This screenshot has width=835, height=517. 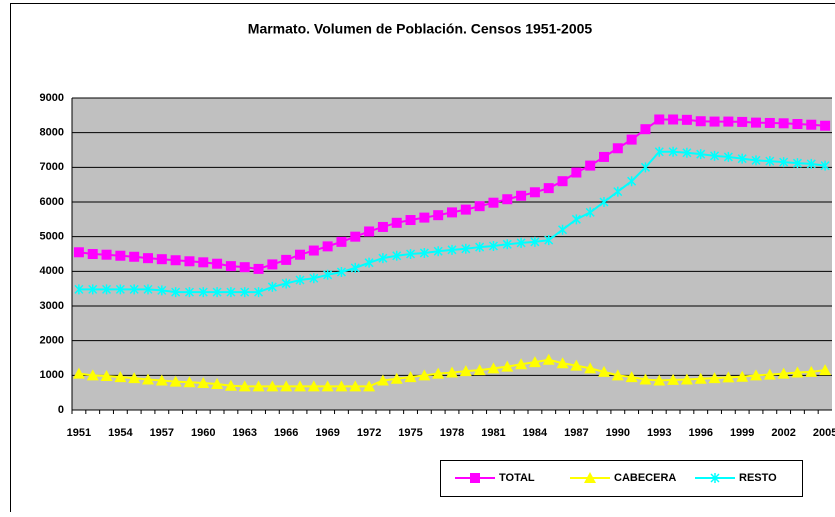 What do you see at coordinates (327, 433) in the screenshot?
I see `x-tick-label: 1969` at bounding box center [327, 433].